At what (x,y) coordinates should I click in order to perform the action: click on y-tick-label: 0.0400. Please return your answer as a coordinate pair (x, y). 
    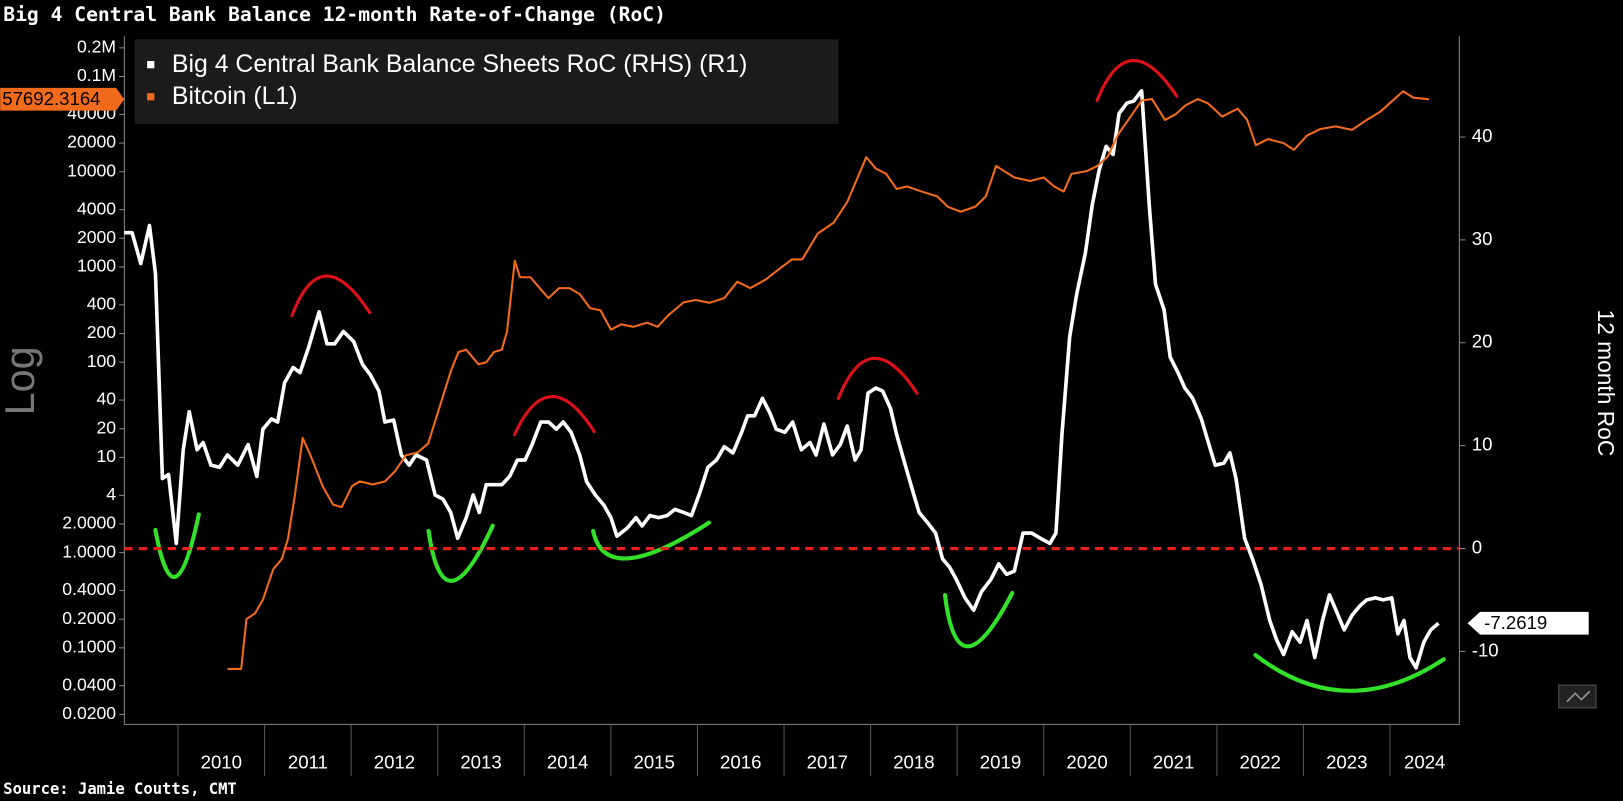
    Looking at the image, I should click on (89, 684).